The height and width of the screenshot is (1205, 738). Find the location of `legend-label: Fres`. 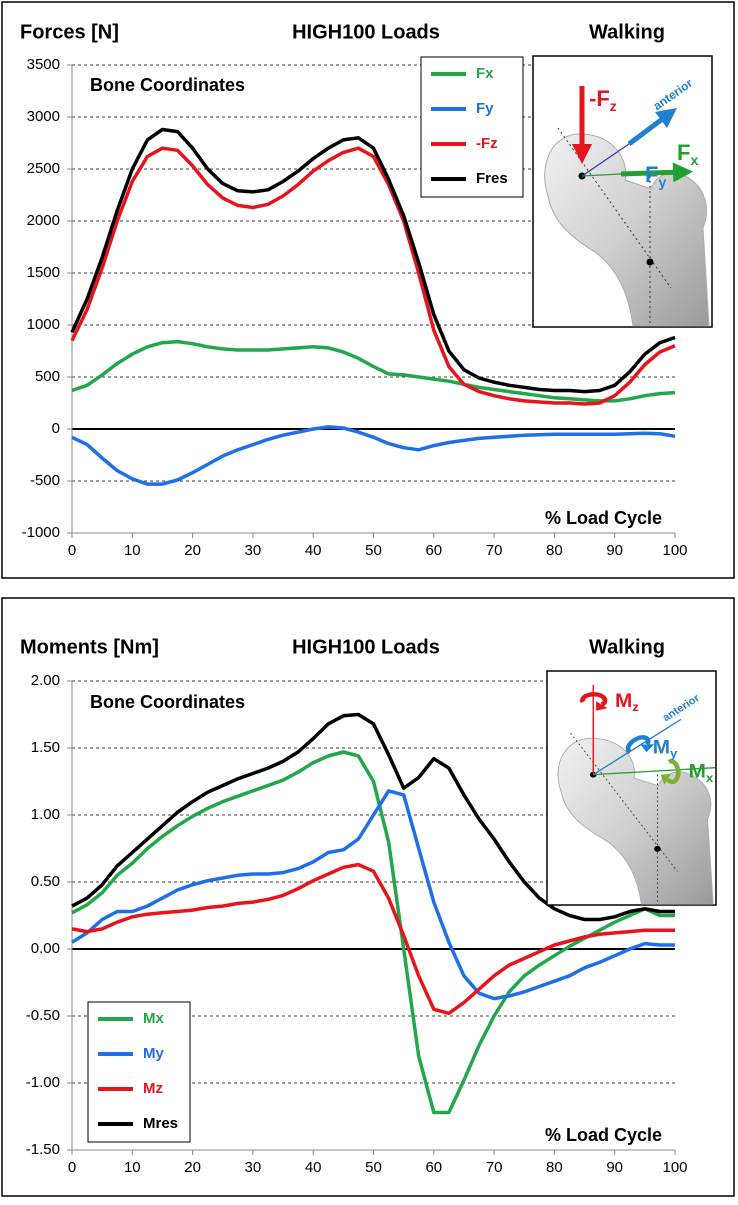

legend-label: Fres is located at coordinates (492, 178).